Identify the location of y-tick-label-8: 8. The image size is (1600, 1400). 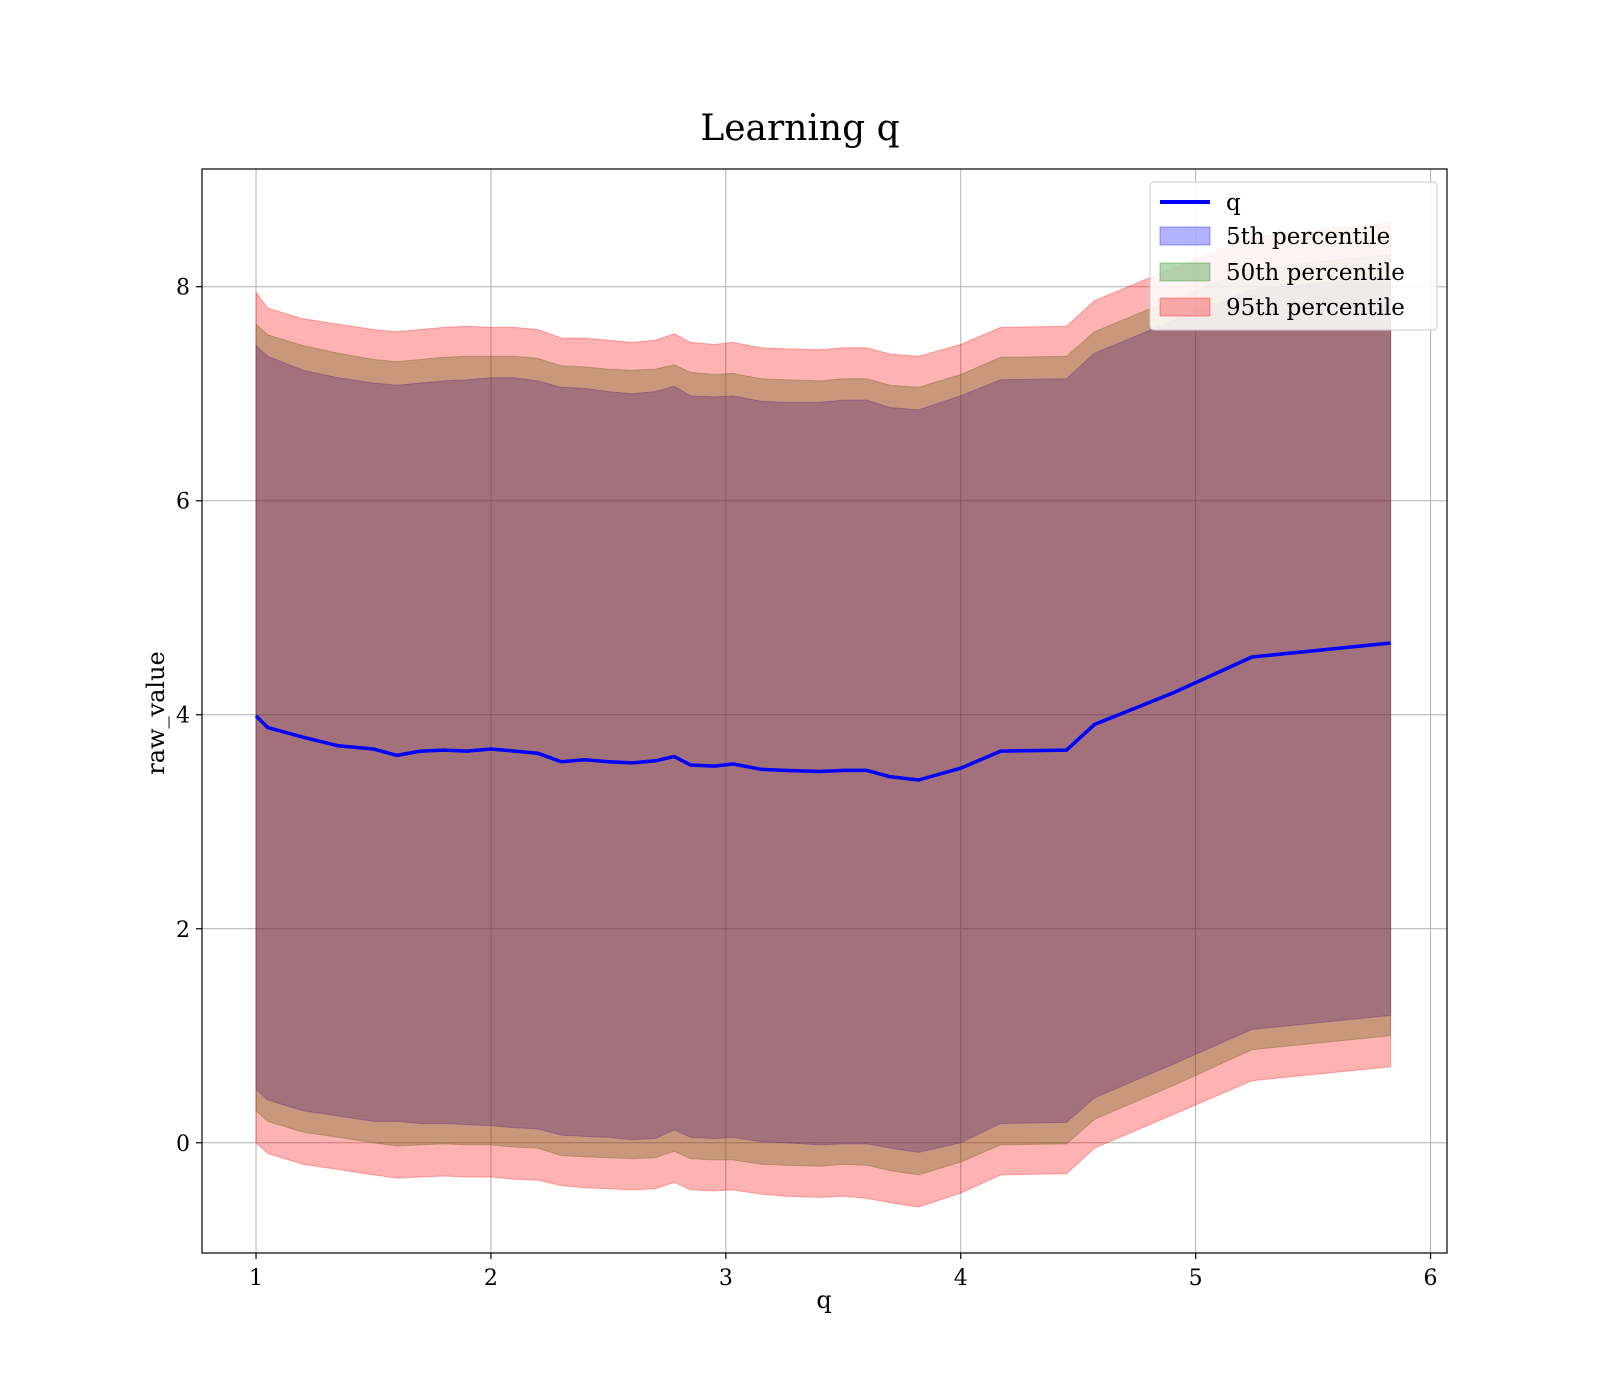
(183, 288).